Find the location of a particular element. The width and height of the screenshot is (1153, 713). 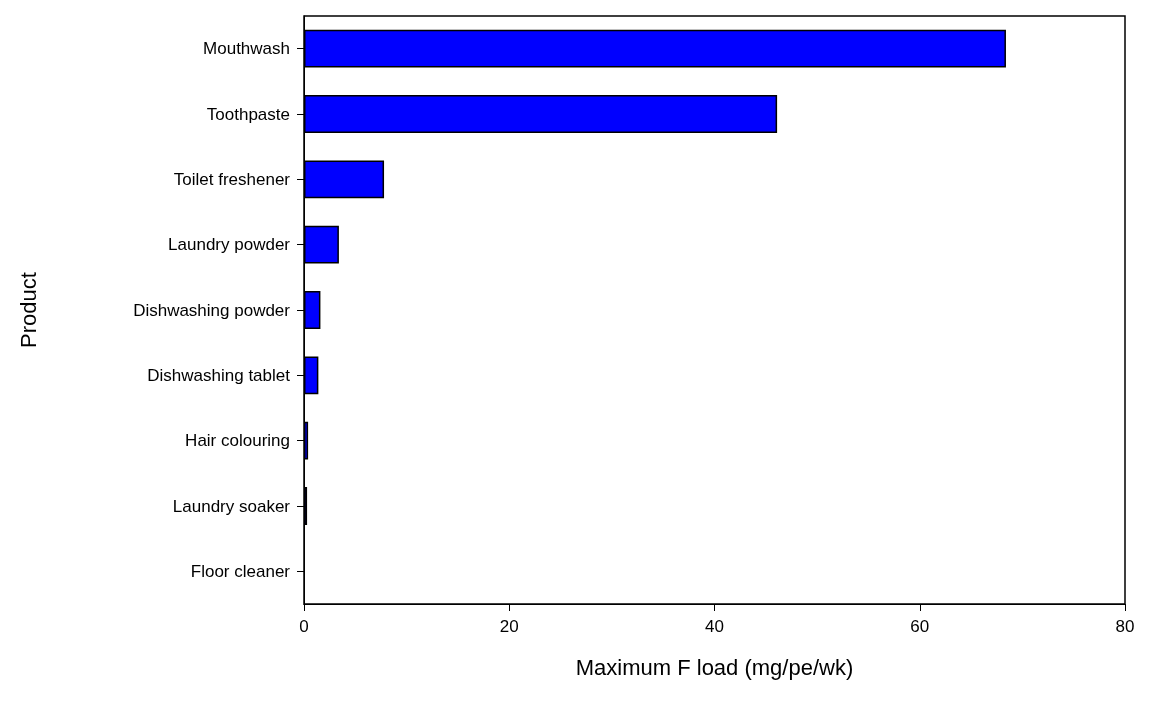

y-tick-label: Floor cleaner is located at coordinates (240, 571).